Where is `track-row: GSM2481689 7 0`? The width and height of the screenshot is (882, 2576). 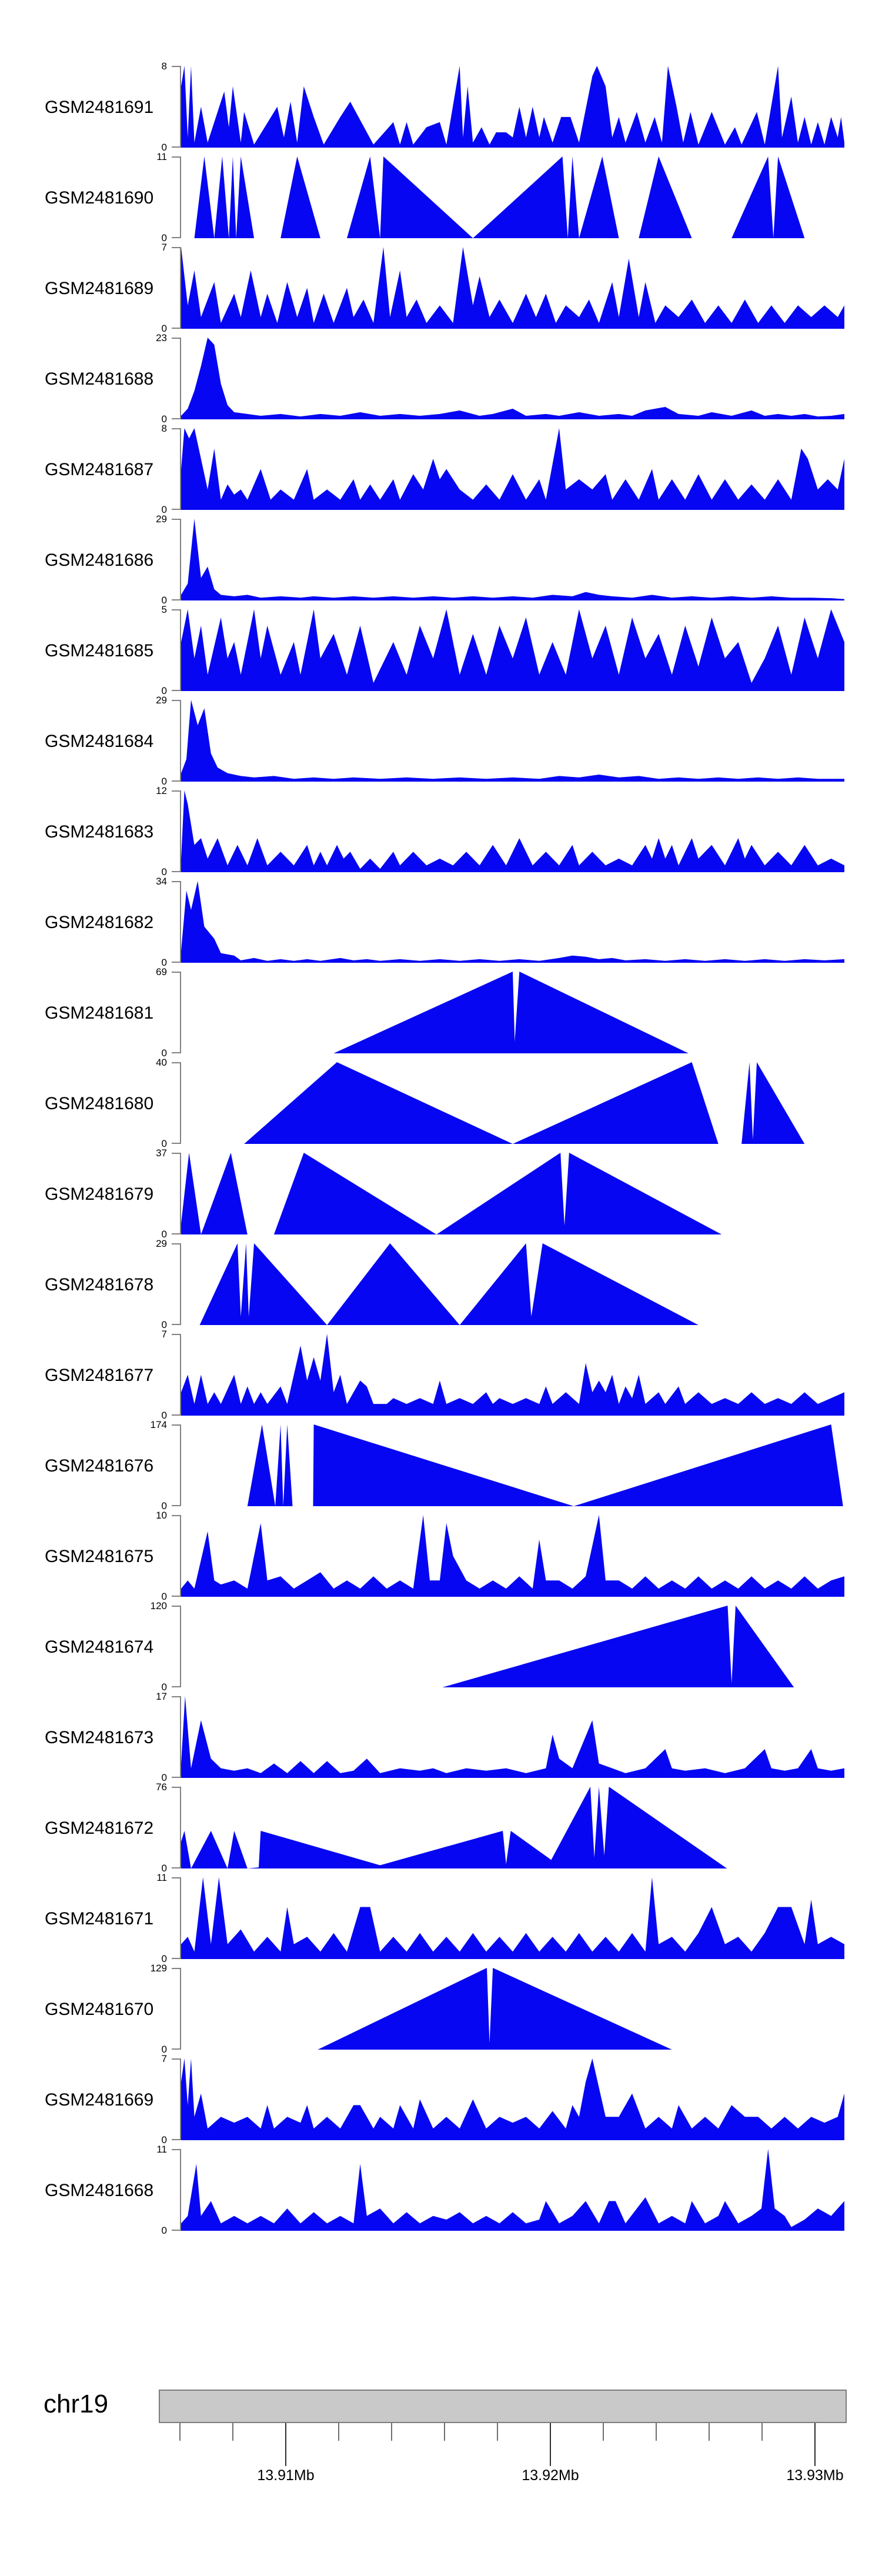 track-row: GSM2481689 7 0 is located at coordinates (441, 287).